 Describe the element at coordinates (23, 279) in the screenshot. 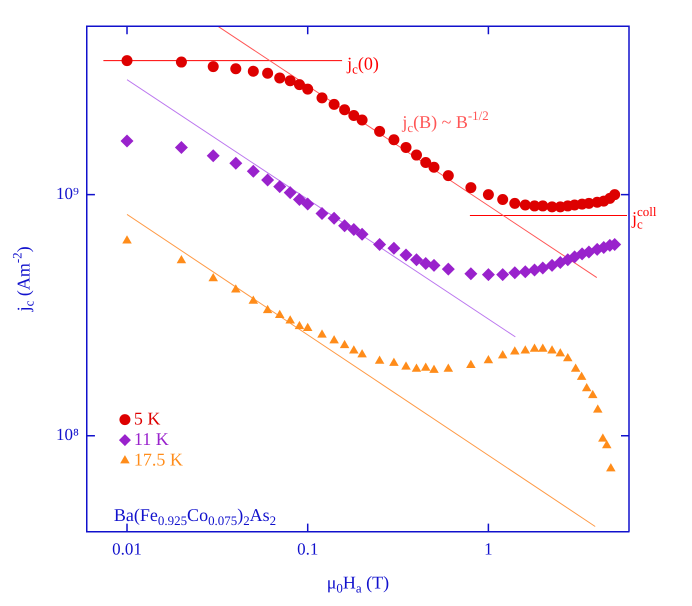

I see `y-axis-title: jc (Am-2)` at that location.